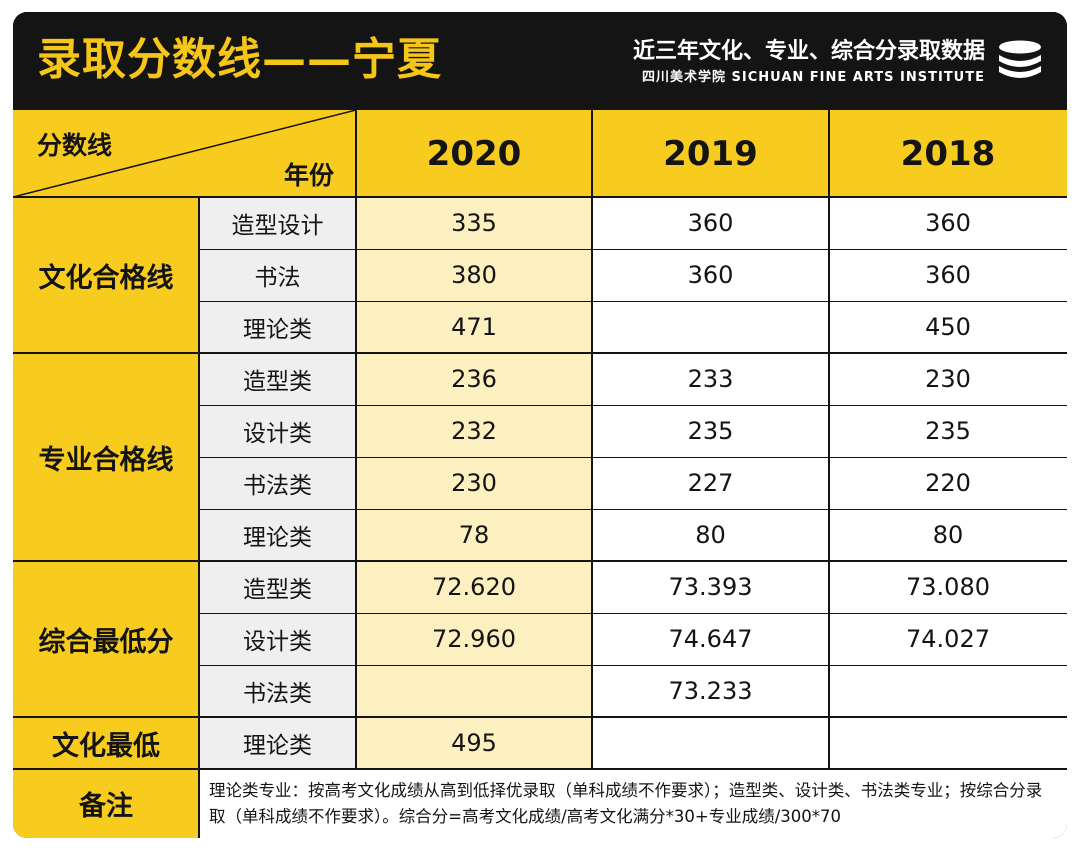 This screenshot has width=1080, height=851. I want to click on corner-label-year: 年份, so click(308, 175).